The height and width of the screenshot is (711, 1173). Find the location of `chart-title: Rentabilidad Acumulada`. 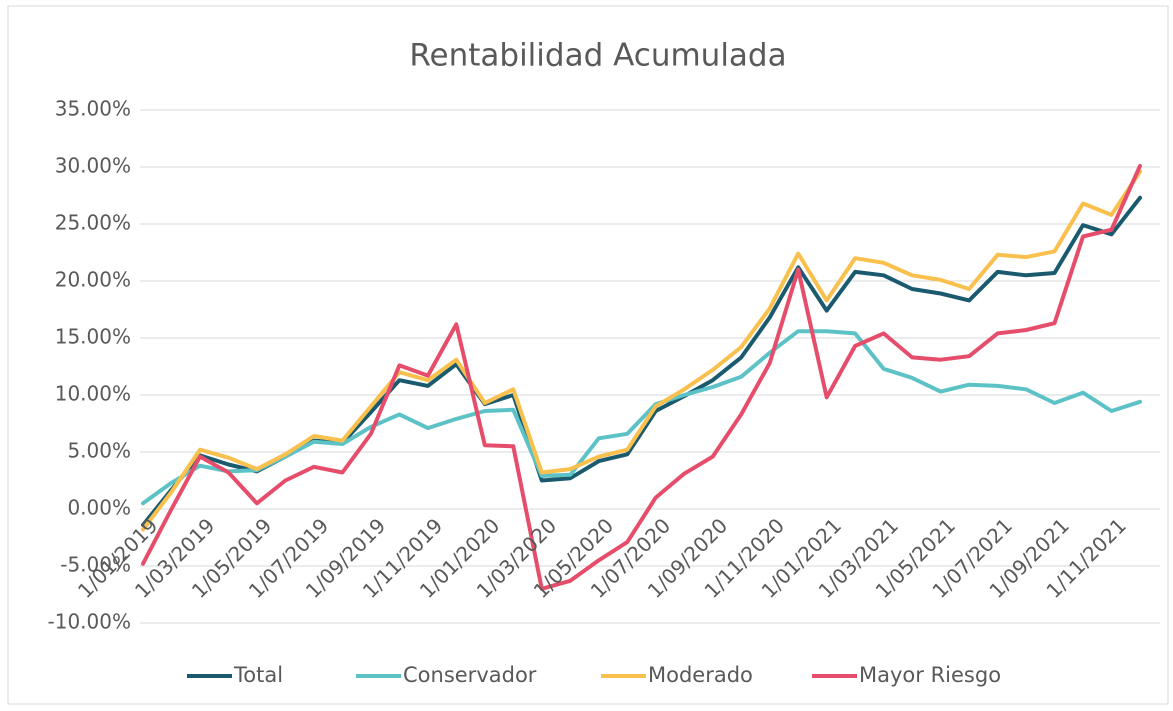

chart-title: Rentabilidad Acumulada is located at coordinates (597, 56).